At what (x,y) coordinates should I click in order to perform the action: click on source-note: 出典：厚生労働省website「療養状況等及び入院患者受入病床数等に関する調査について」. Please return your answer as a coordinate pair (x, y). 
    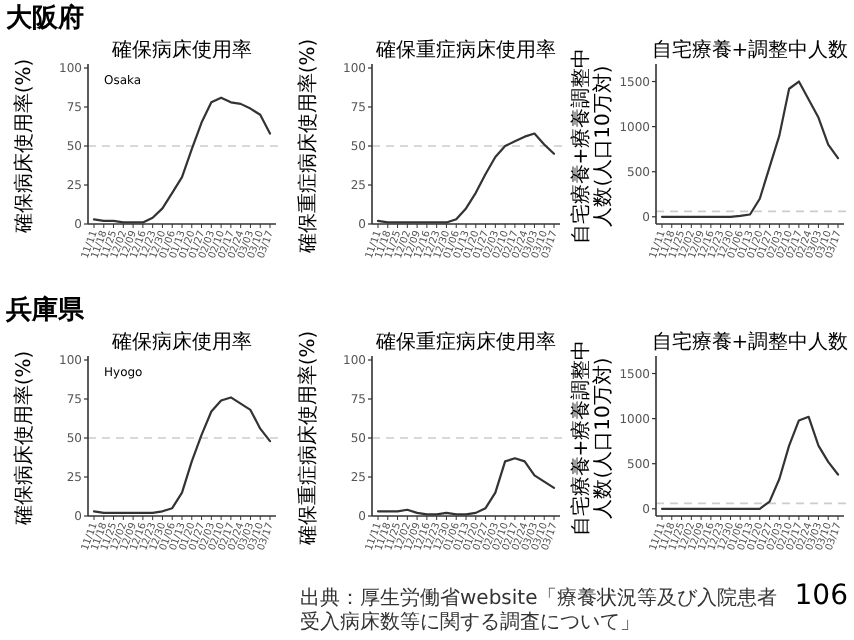
    Looking at the image, I should click on (539, 610).